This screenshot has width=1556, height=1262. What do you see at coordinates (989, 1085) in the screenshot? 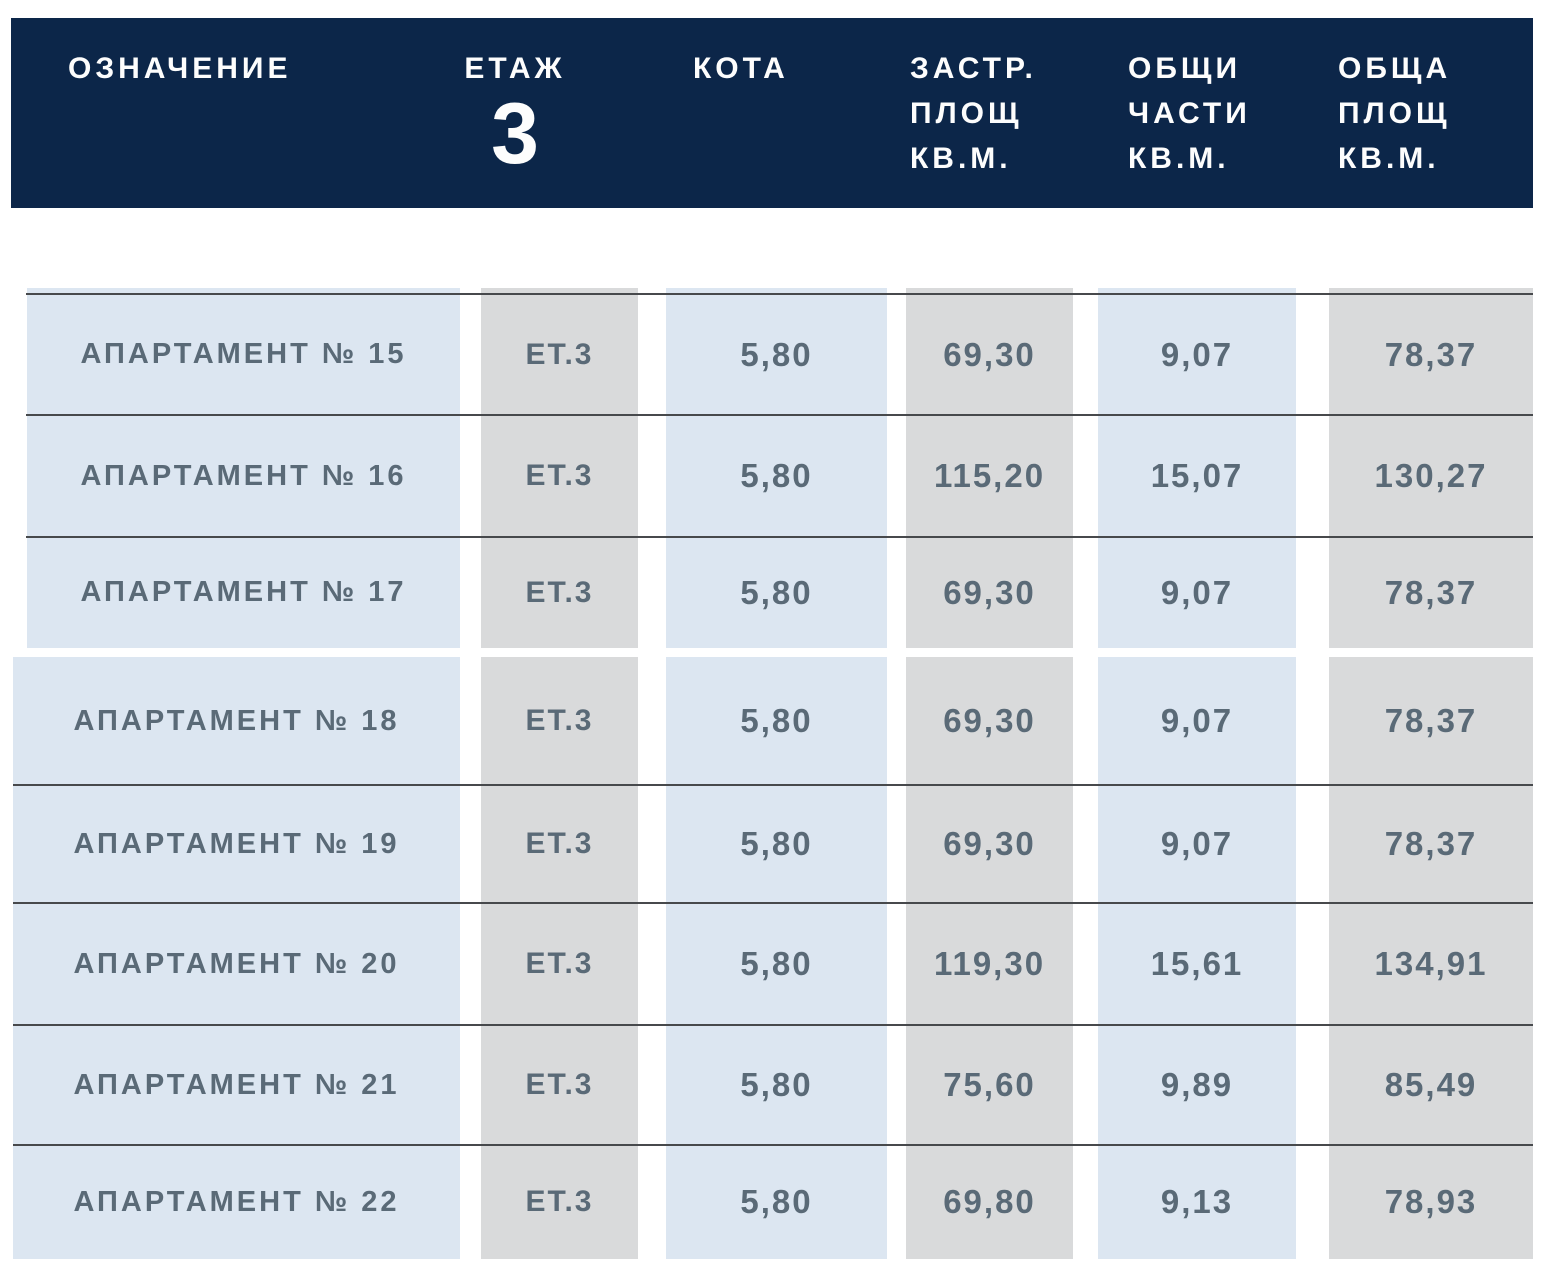
I see `cell-built-area: 75,60` at bounding box center [989, 1085].